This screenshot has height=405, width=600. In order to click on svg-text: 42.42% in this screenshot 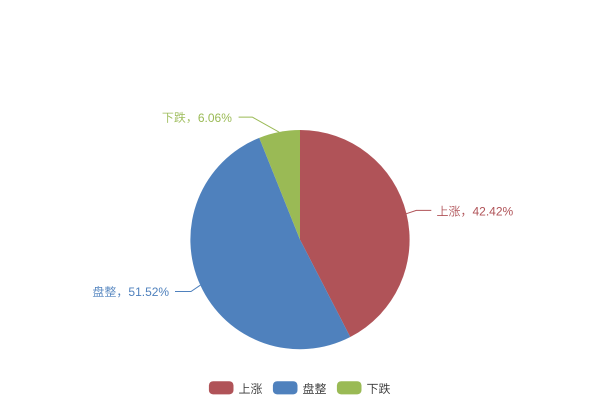, I will do `click(493, 212)`.